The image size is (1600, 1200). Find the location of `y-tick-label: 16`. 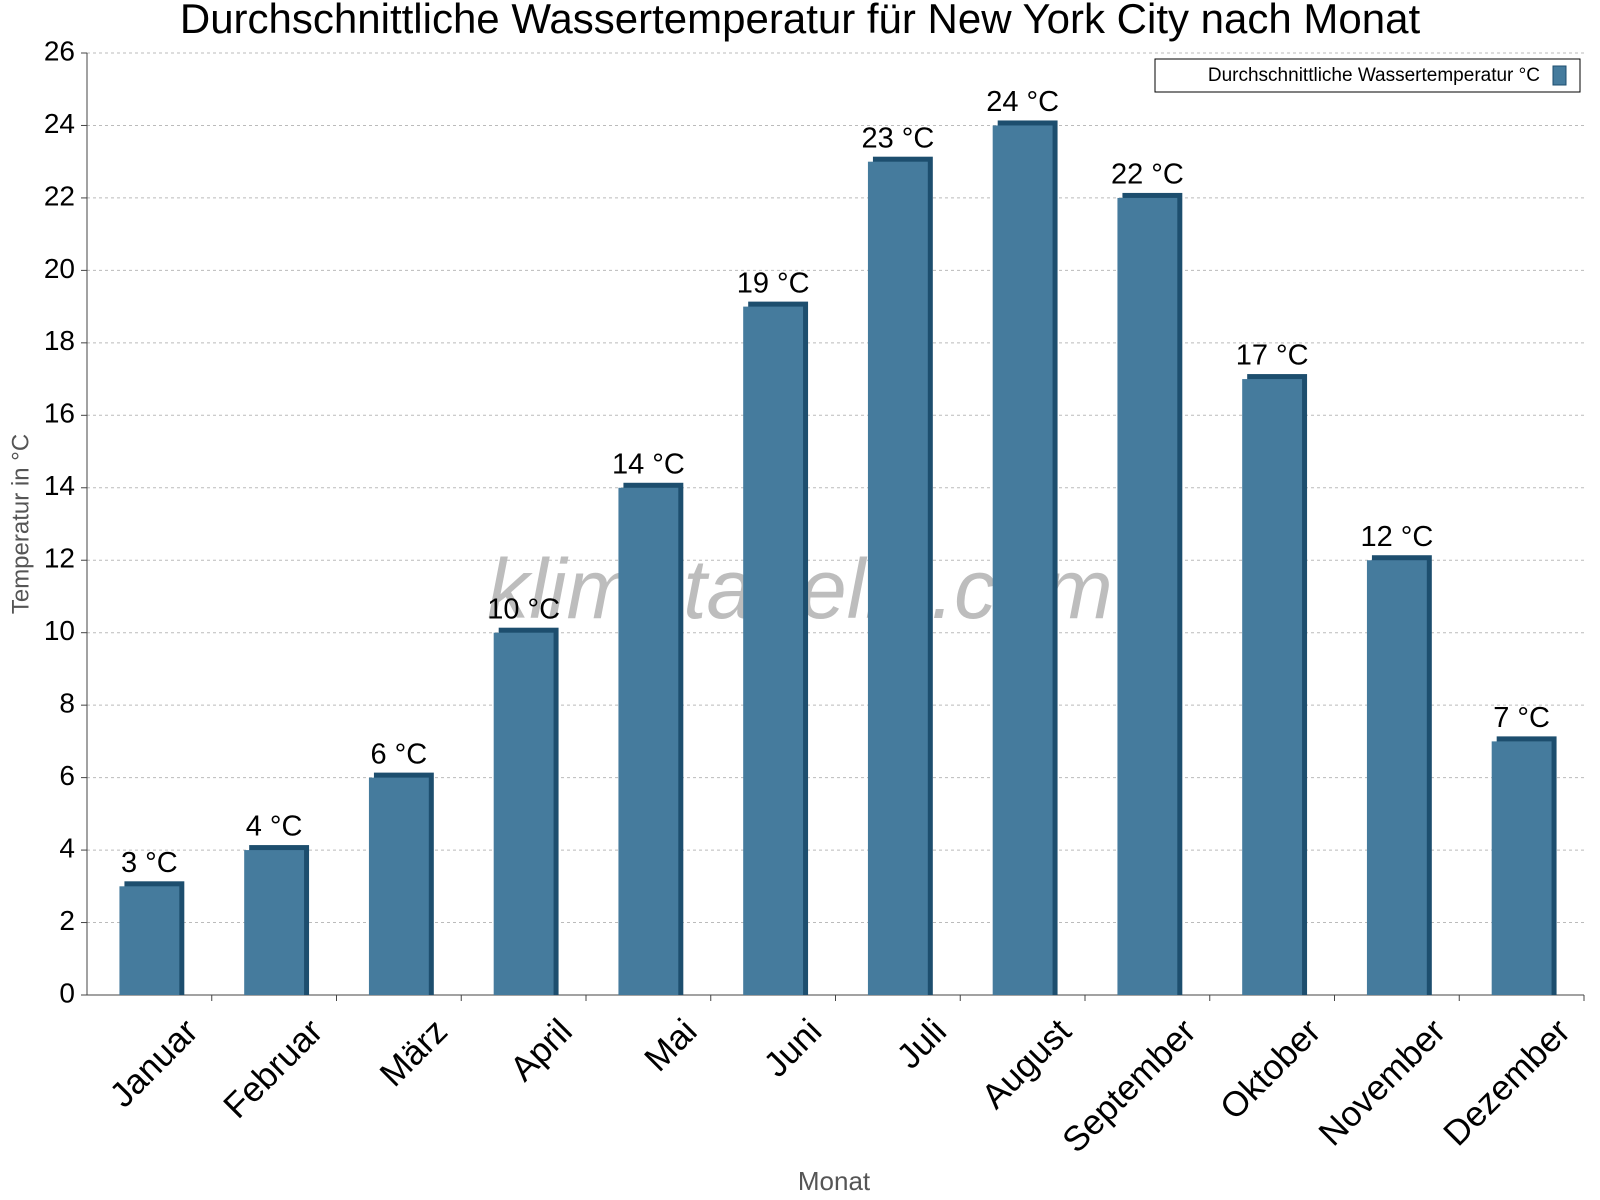

y-tick-label: 16 is located at coordinates (59, 413).